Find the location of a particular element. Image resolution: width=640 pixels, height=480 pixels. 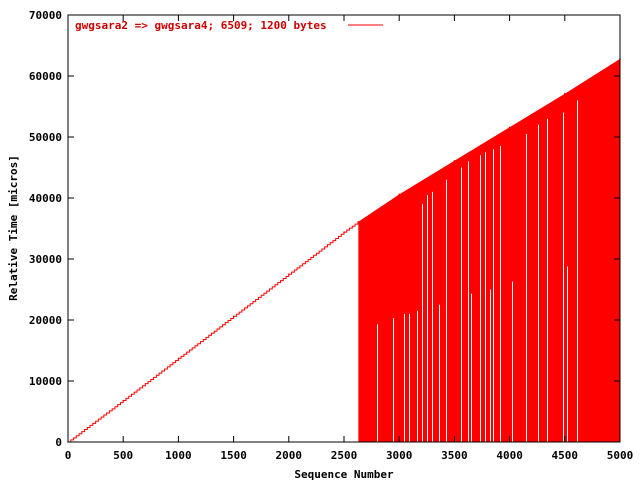

legend-entry-label: gwgsara2 => gwgsara4; 6509; 1200 bytes is located at coordinates (201, 25).